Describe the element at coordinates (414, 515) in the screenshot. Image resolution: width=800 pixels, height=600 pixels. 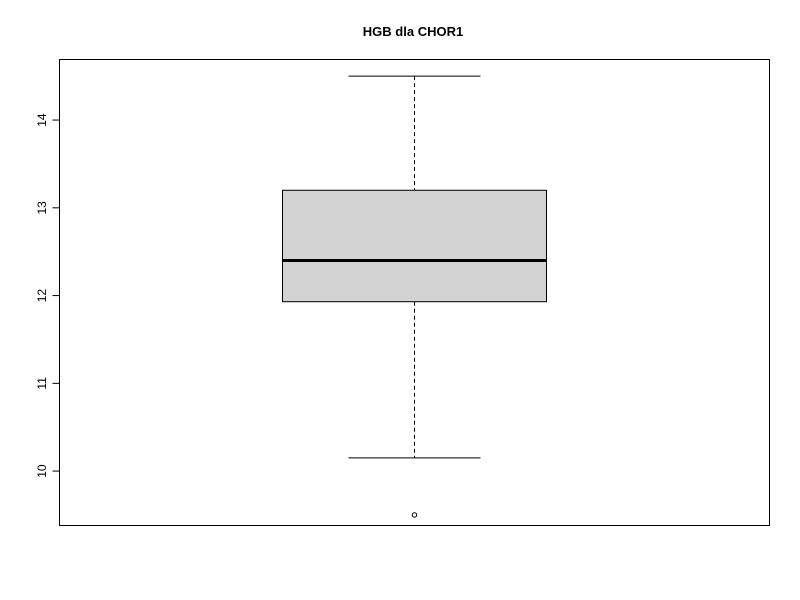
I see `outlier-point` at that location.